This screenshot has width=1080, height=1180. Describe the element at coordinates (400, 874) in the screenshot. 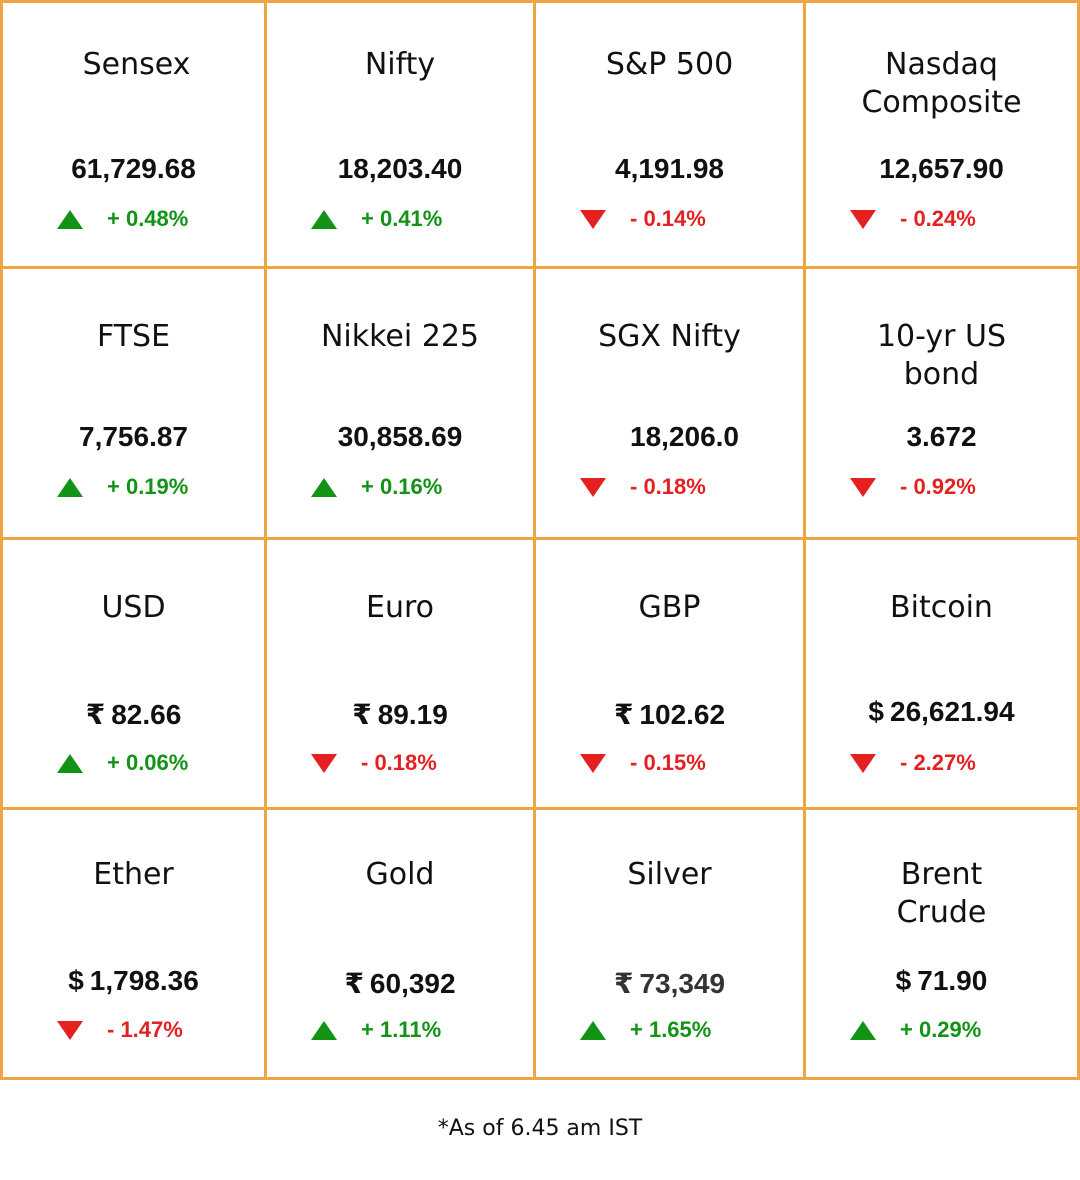

I see `market-name: Gold` at that location.